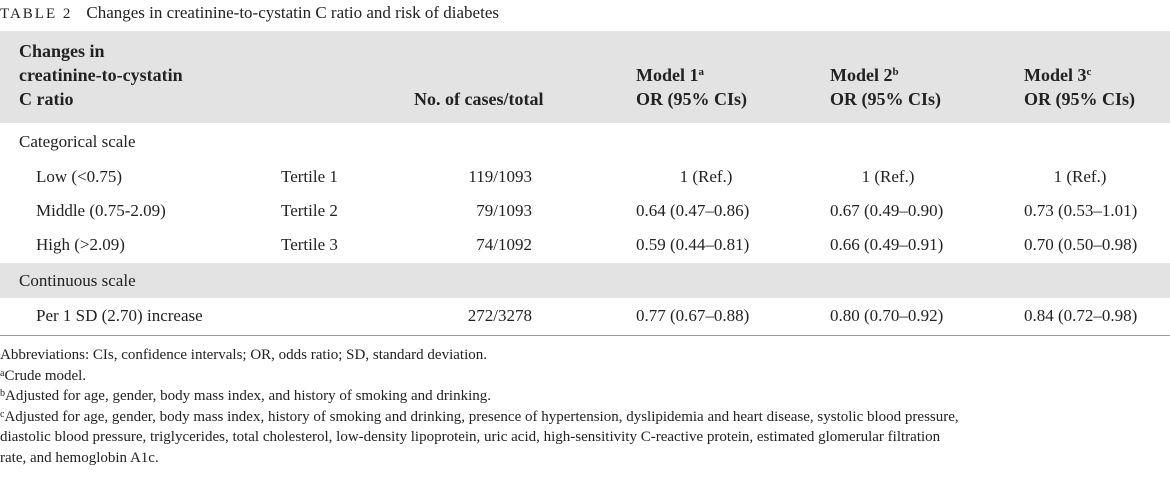  I want to click on header-model3: Model 3c, so click(1057, 75).